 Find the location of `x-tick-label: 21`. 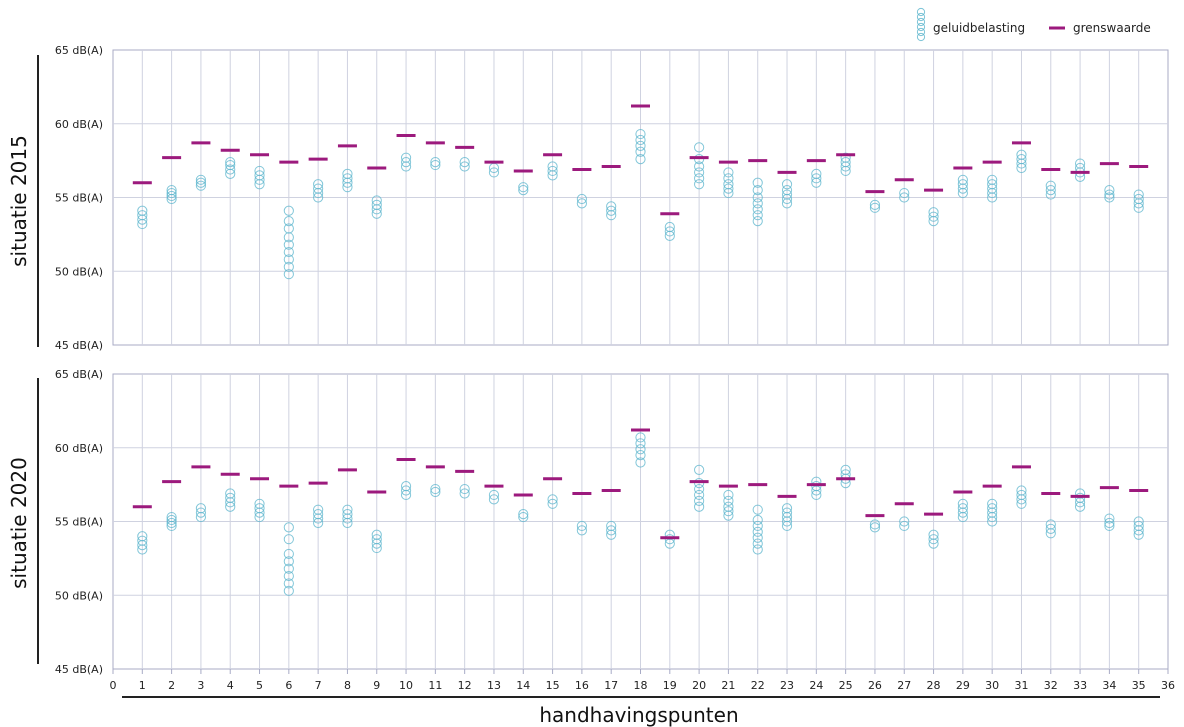

x-tick-label: 21 is located at coordinates (728, 685).